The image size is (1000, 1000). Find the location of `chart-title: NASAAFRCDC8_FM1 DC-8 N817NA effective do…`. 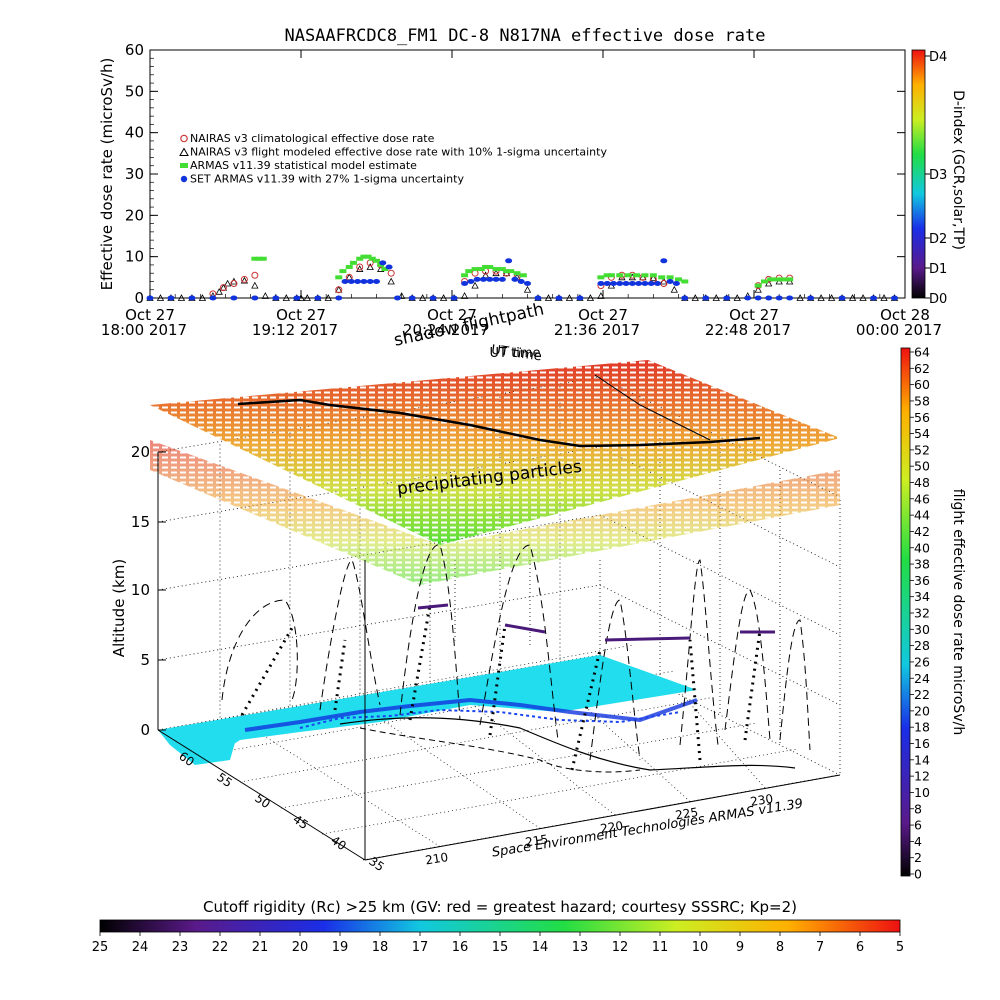

chart-title: NASAAFRCDC8_FM1 DC-8 N817NA effective do… is located at coordinates (524, 36).